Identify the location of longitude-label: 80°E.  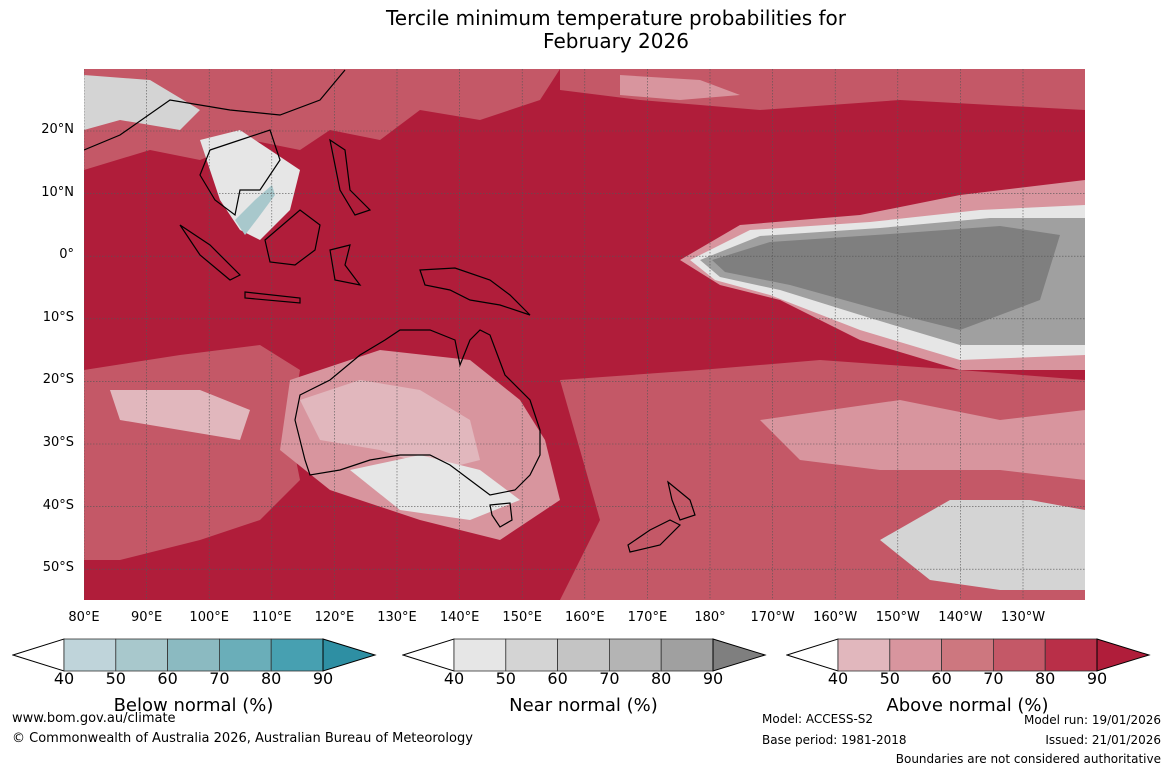
(84, 617).